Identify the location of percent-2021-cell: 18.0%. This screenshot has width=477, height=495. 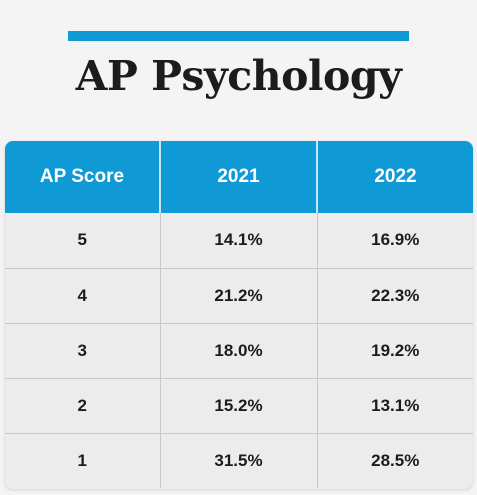
(239, 351).